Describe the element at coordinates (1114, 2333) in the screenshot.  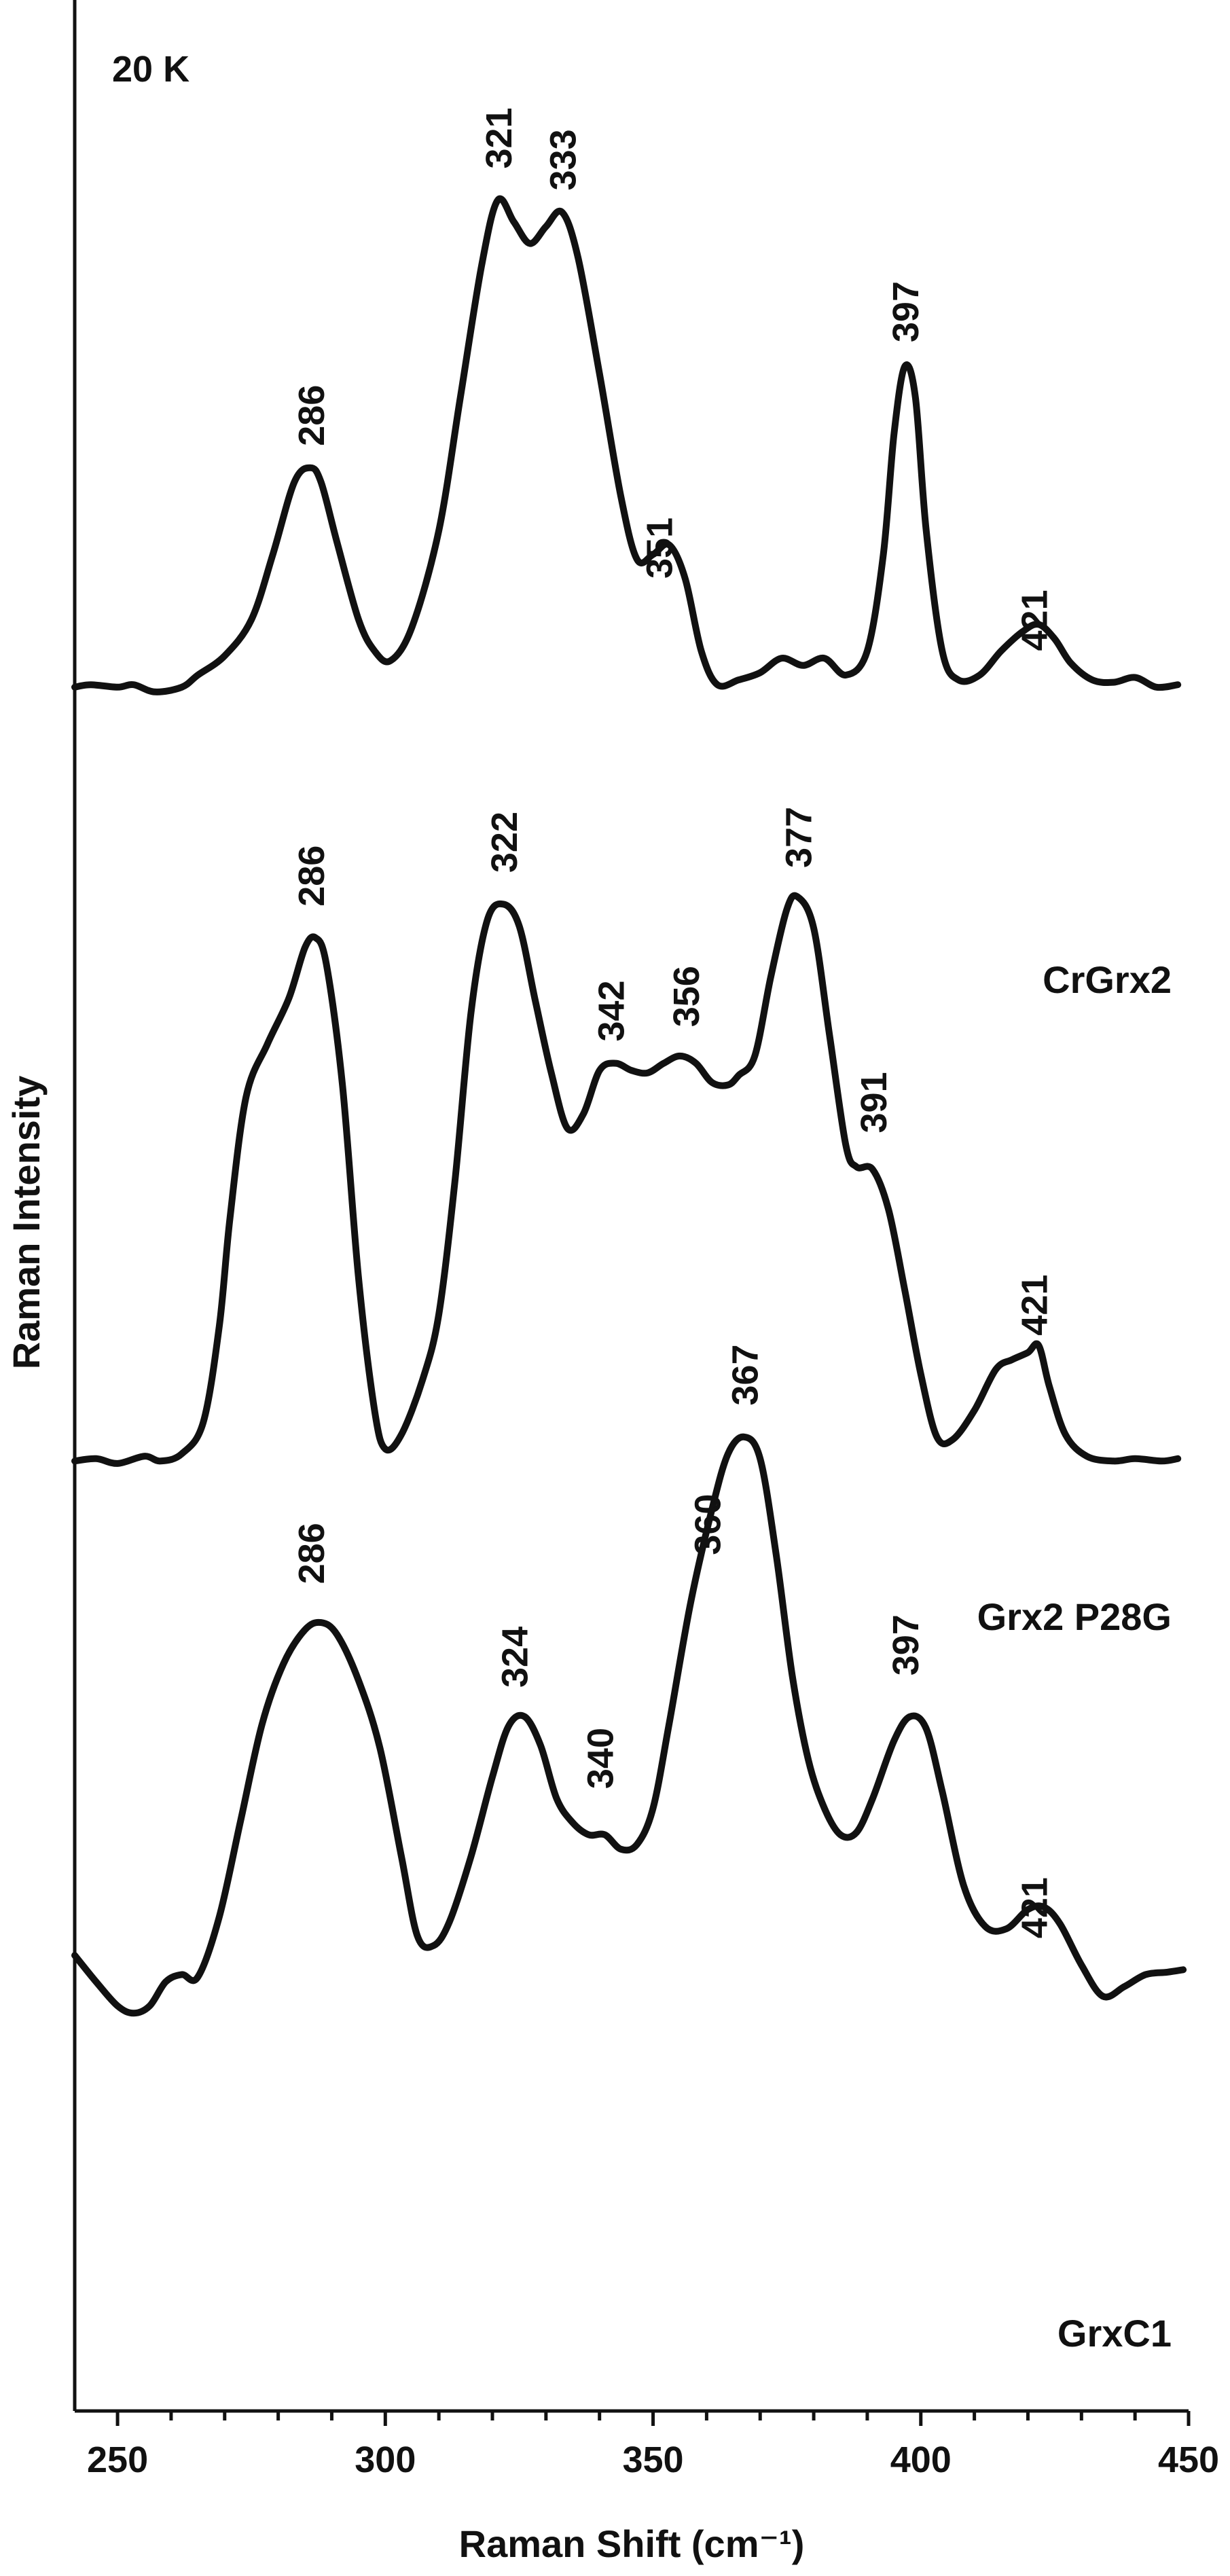
I see `series-label-grxc1: GrxC1` at that location.